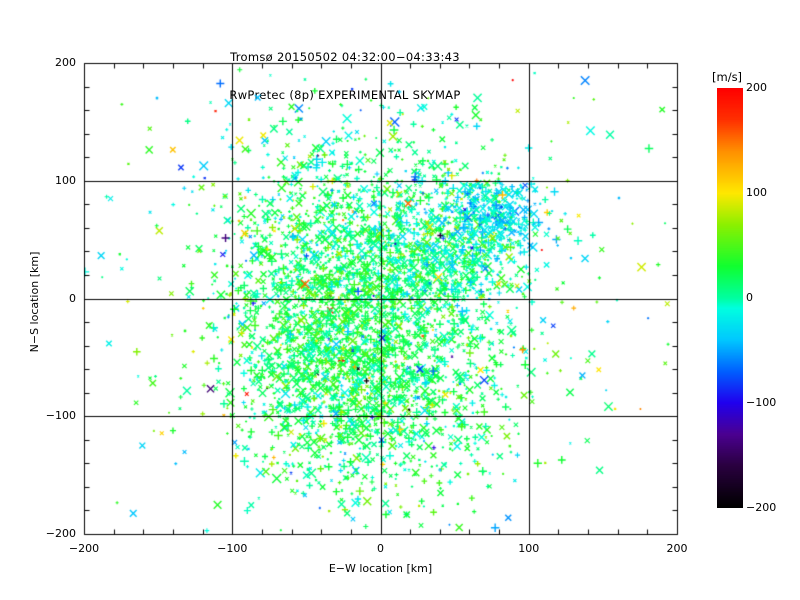 The image size is (800, 600). What do you see at coordinates (529, 548) in the screenshot?
I see `x-tick-label: 100` at bounding box center [529, 548].